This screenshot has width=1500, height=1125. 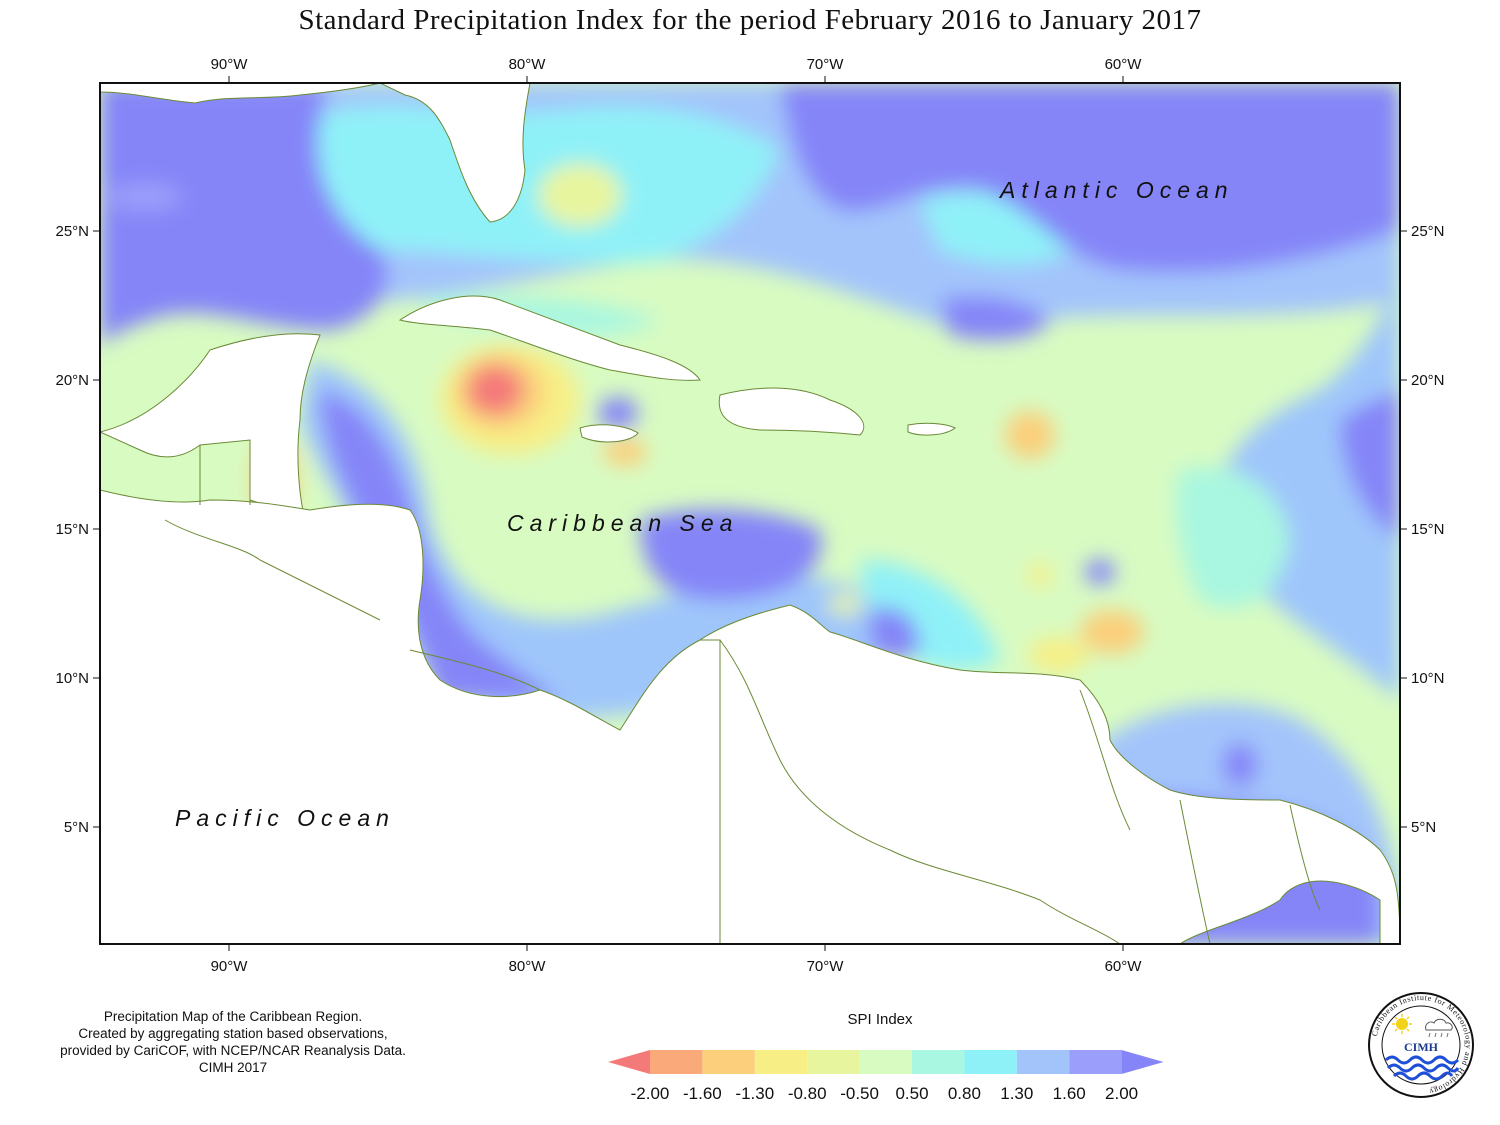 What do you see at coordinates (1423, 827) in the screenshot?
I see `lat-label-right: 5°N` at bounding box center [1423, 827].